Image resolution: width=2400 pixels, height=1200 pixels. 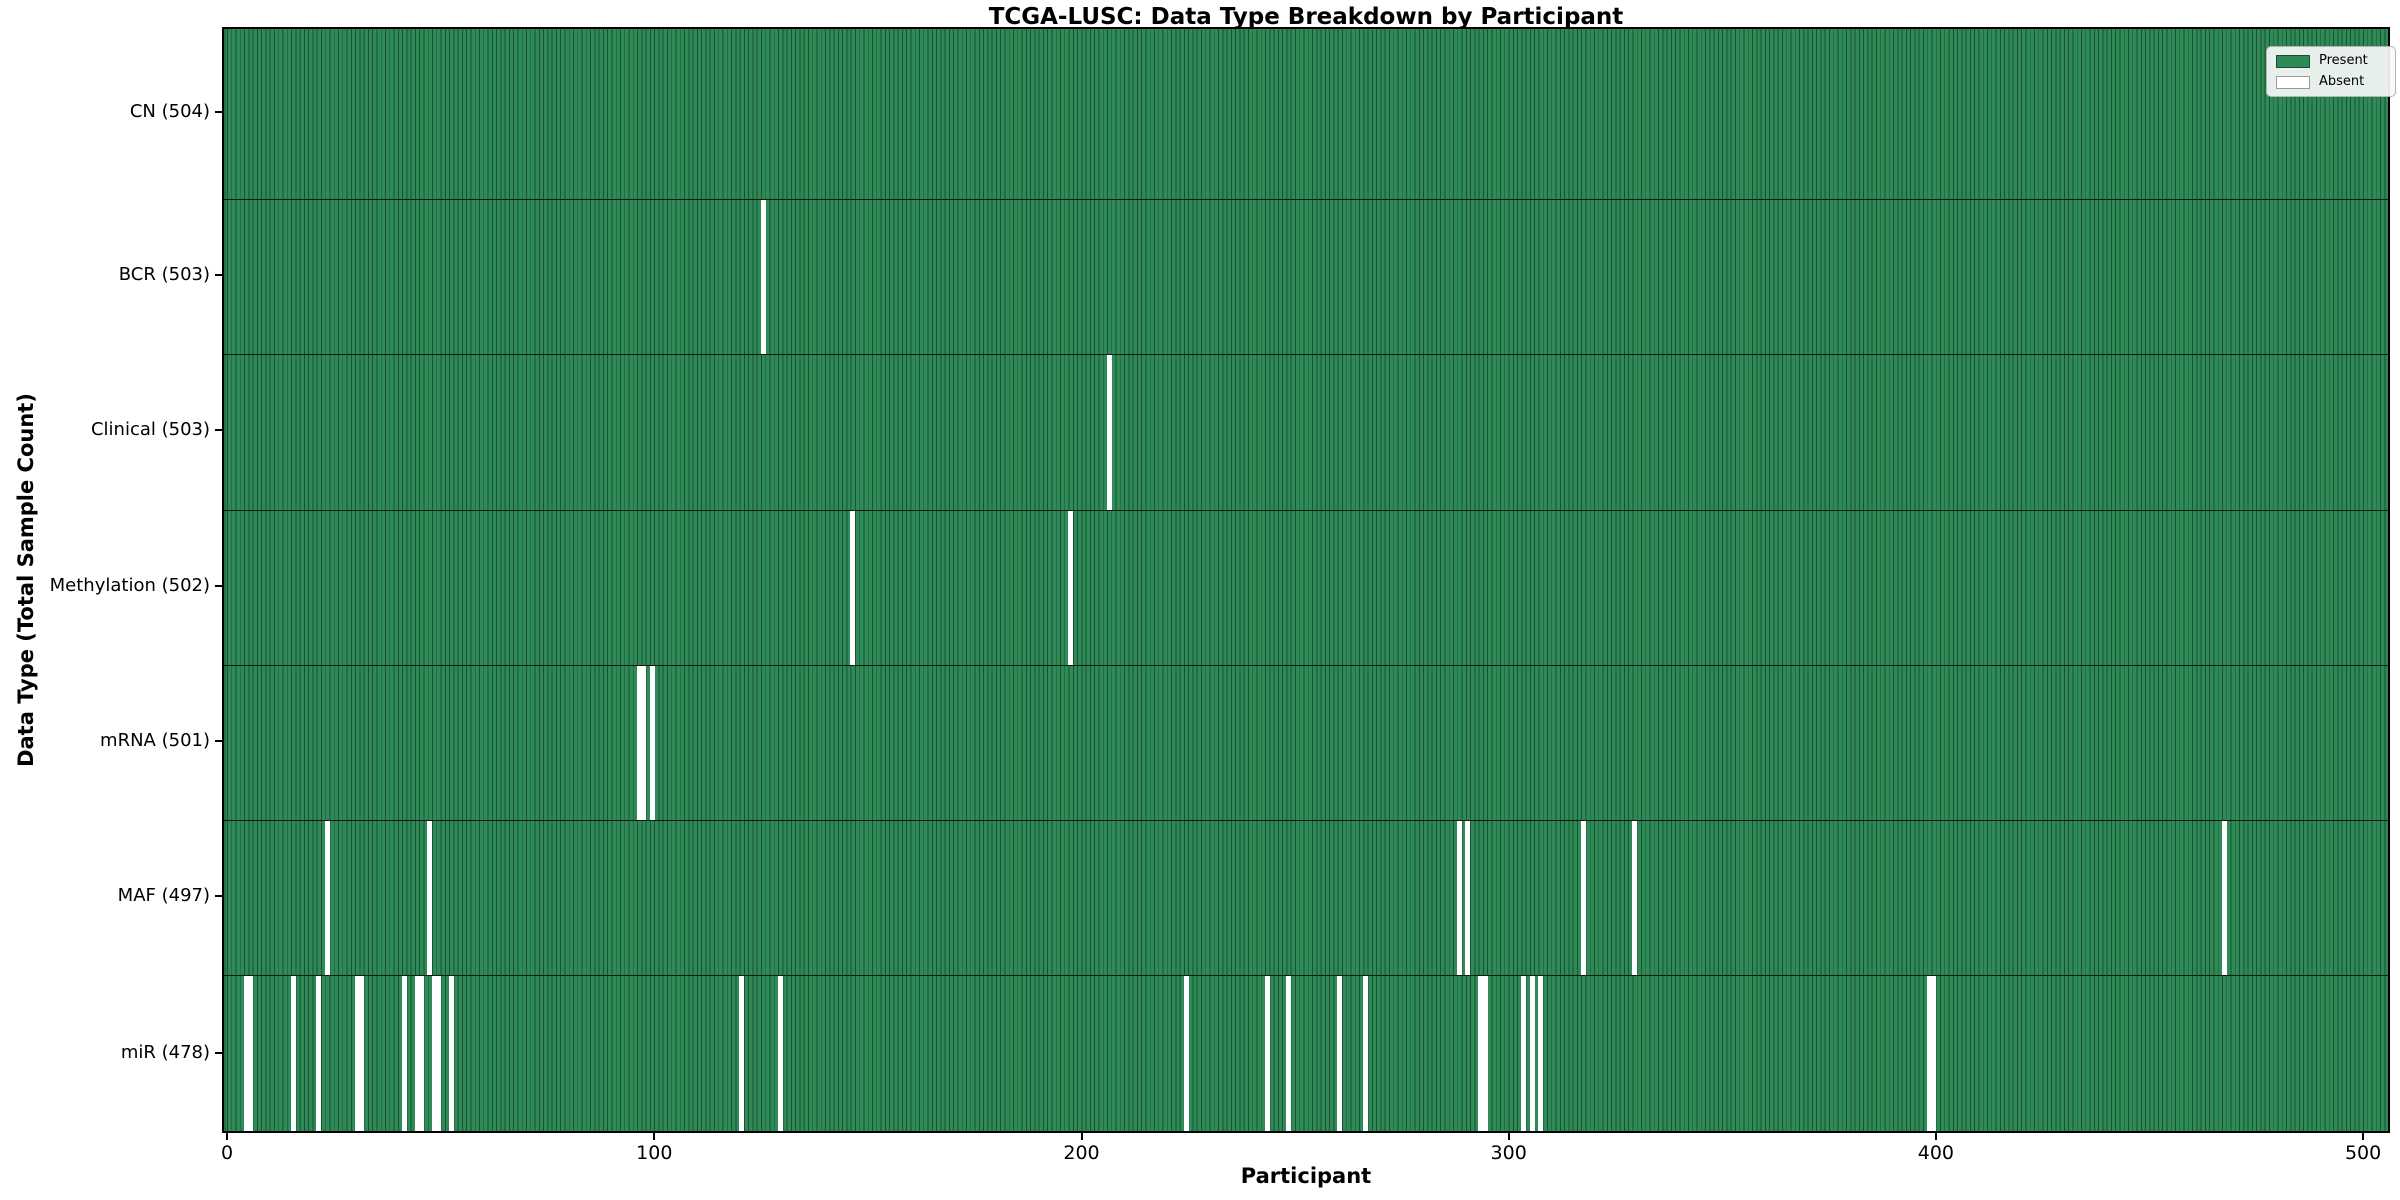 I want to click on y-tick-label: Methylation (502), so click(x=129, y=585).